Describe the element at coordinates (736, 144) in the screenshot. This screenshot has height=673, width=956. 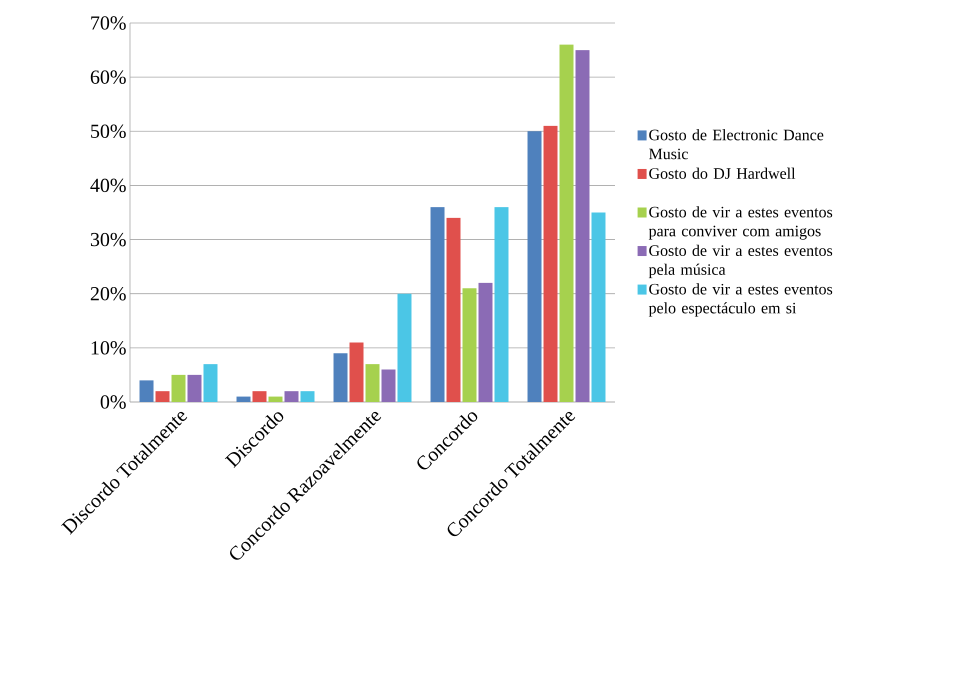
I see `legend-label: Gosto de Electronic Dance Music` at that location.